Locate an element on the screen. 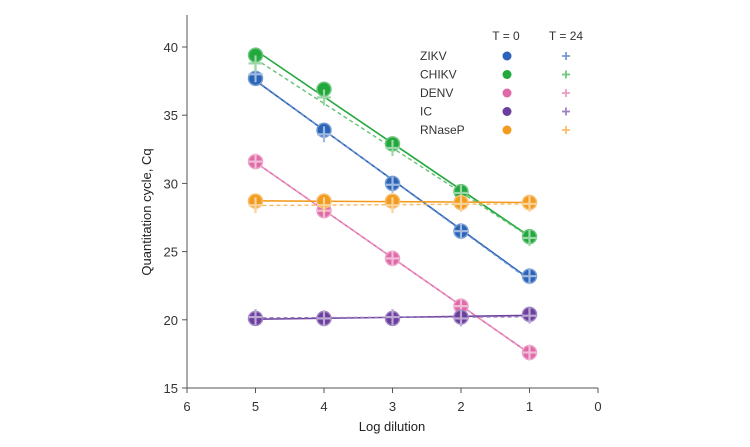  legend-marker-t24-ic is located at coordinates (566, 111).